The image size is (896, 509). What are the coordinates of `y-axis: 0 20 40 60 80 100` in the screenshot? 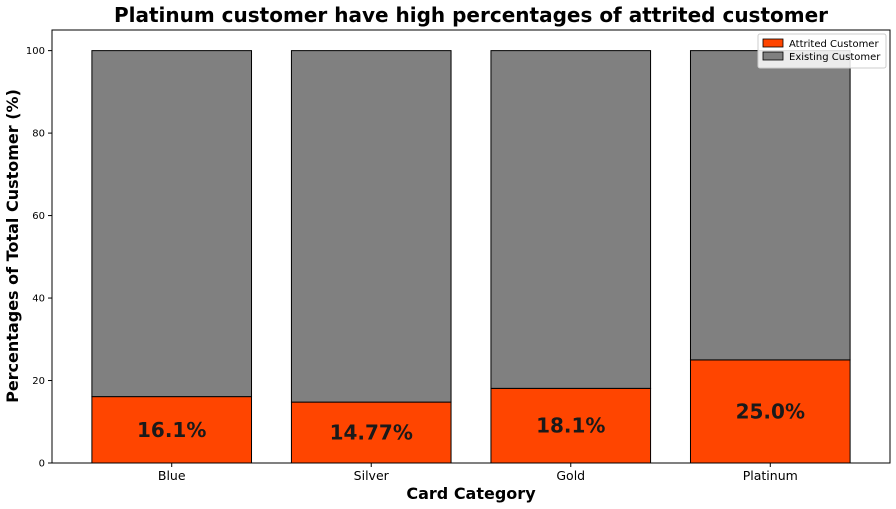 It's located at (39, 258).